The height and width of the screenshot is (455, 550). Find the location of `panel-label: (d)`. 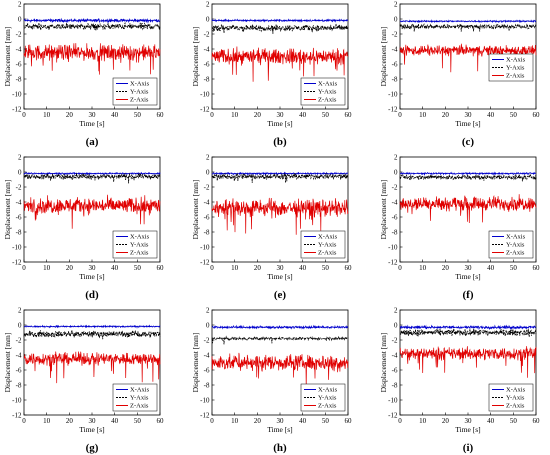

panel-label: (d) is located at coordinates (92, 295).